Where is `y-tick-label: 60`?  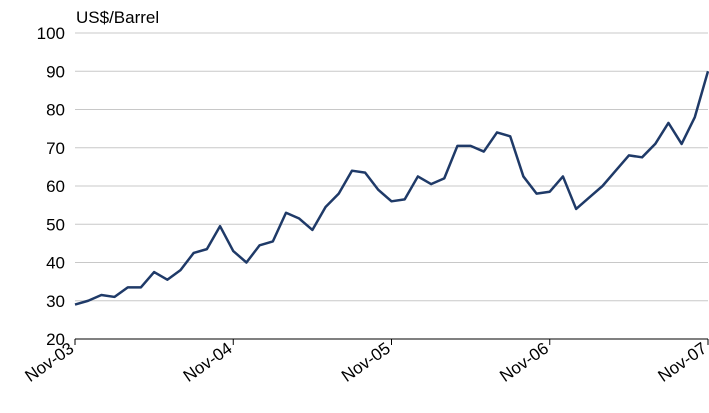 y-tick-label: 60 is located at coordinates (55, 186).